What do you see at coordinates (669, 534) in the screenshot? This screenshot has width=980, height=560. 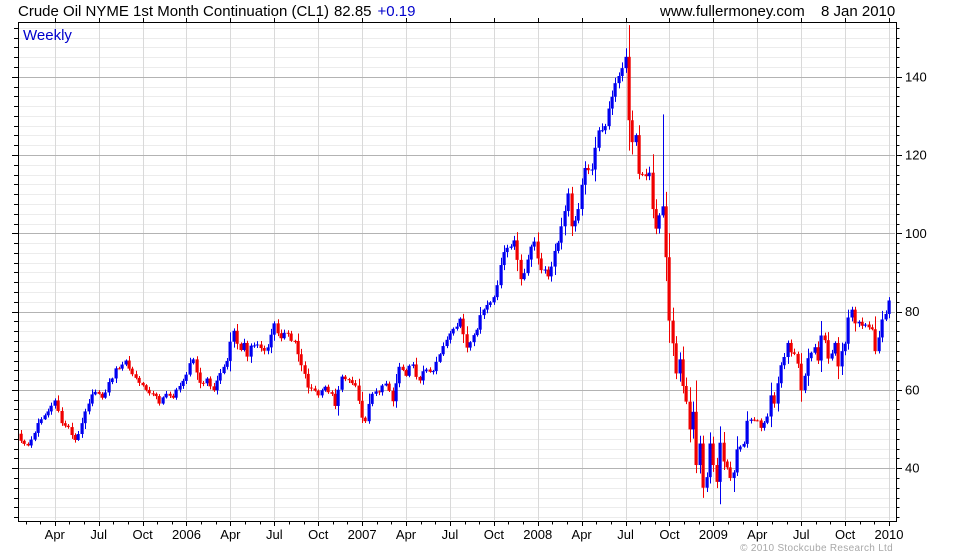 I see `x-axis-label: Oct` at bounding box center [669, 534].